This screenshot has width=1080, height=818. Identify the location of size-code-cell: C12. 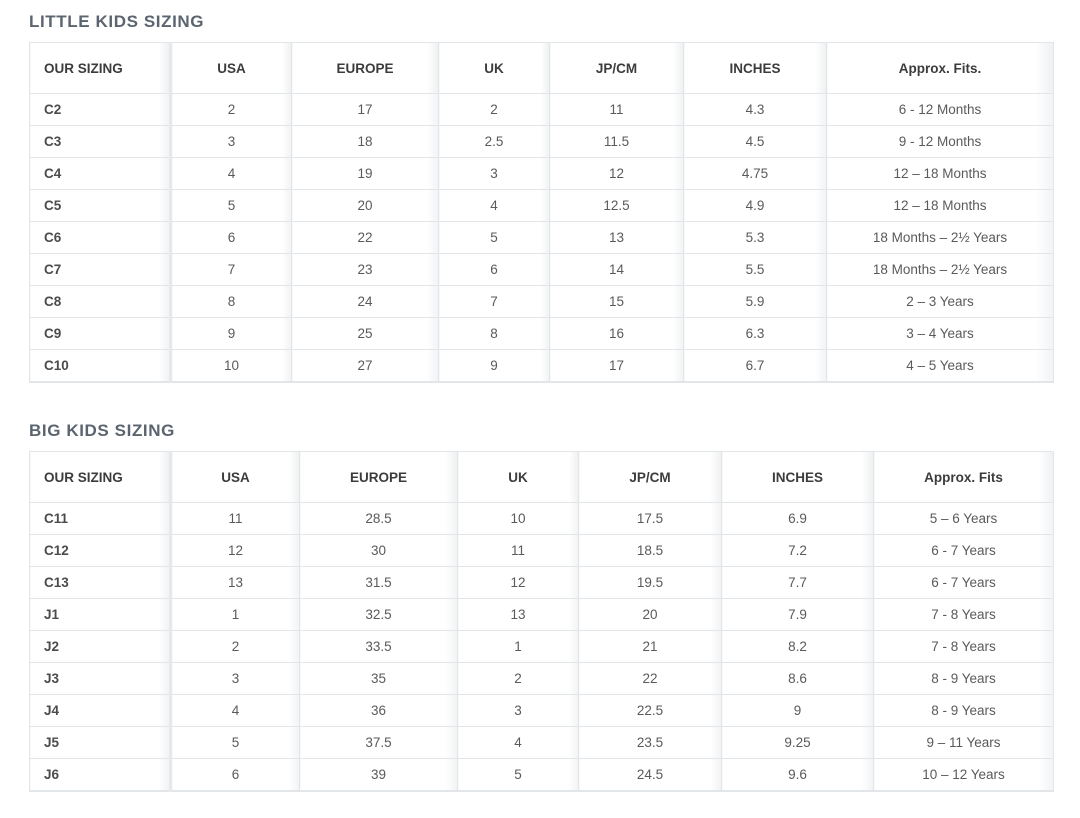
(100, 550).